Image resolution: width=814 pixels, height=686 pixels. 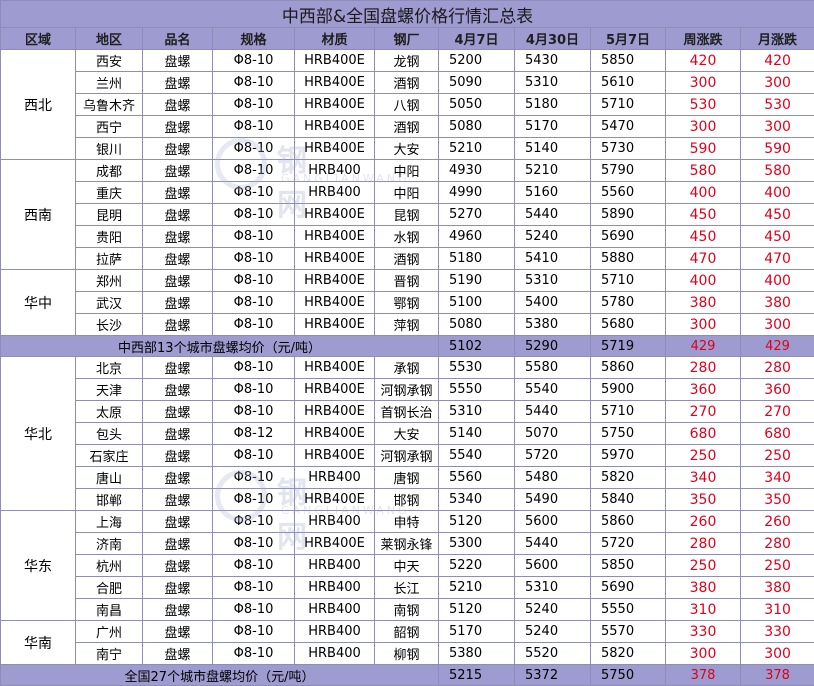 What do you see at coordinates (407, 281) in the screenshot?
I see `mill-cell: 晋钢` at bounding box center [407, 281].